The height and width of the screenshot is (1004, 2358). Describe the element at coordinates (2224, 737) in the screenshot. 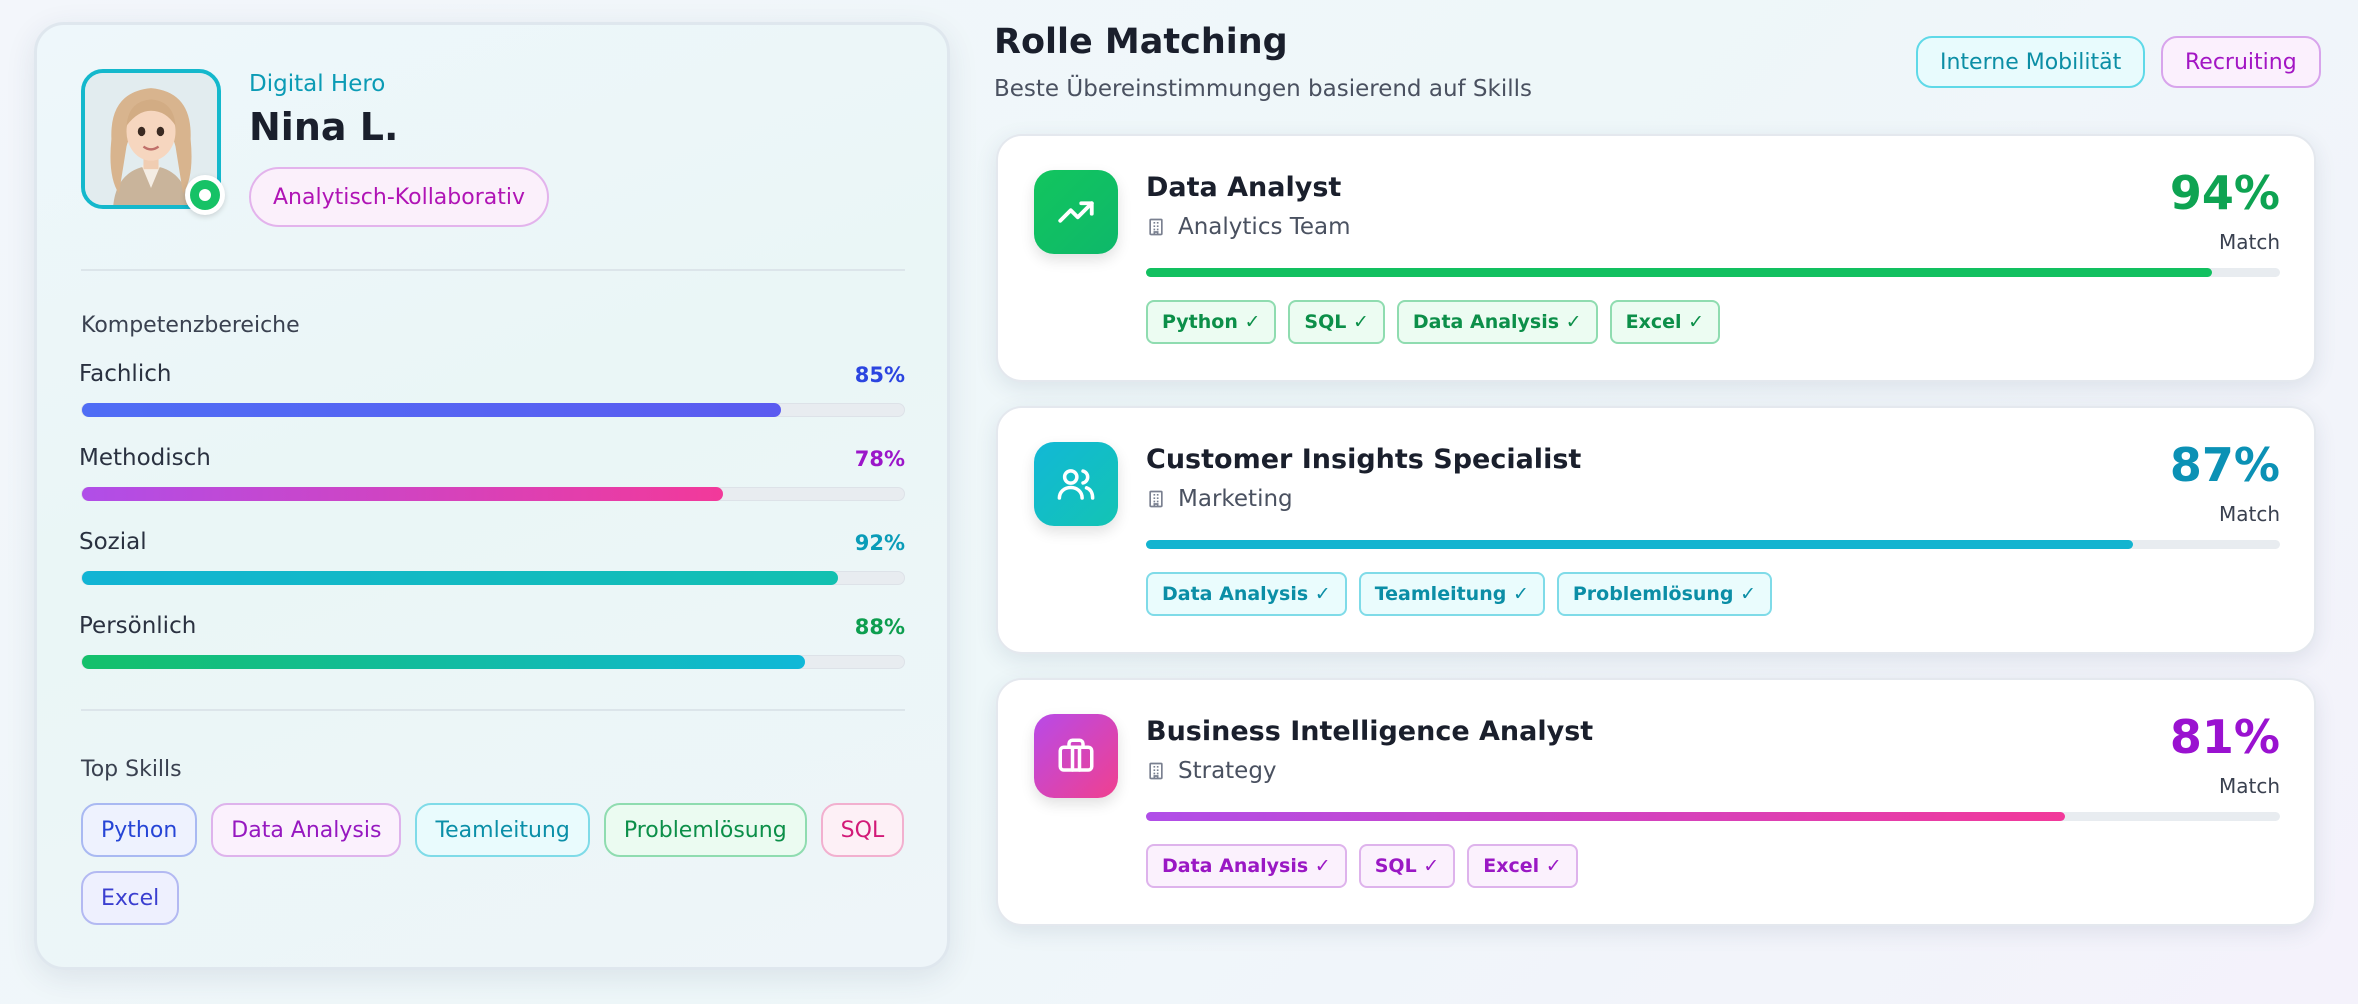

I see `match-percentage: 81%` at that location.